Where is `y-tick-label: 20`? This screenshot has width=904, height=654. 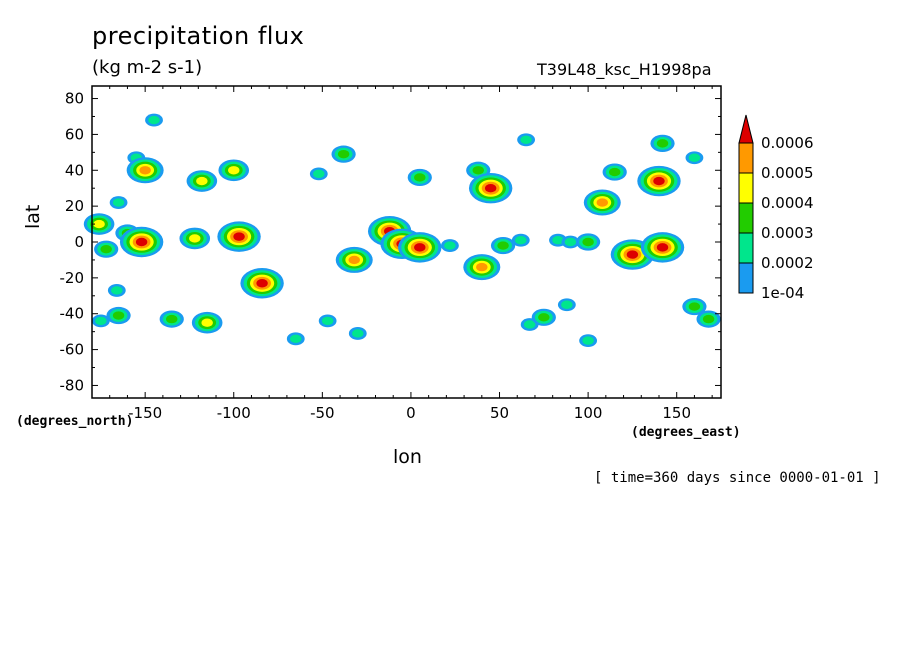 y-tick-label: 20 is located at coordinates (74, 206).